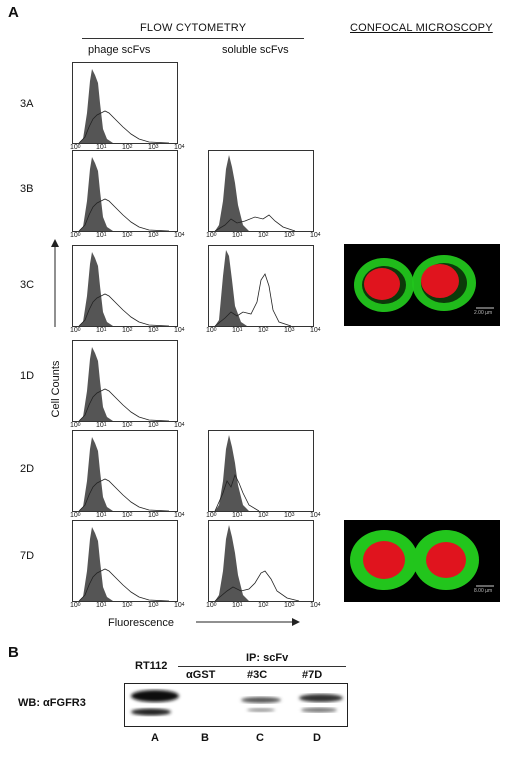 The width and height of the screenshot is (520, 758). What do you see at coordinates (56, 389) in the screenshot?
I see `cell-counts-label: Cell Counts` at bounding box center [56, 389].